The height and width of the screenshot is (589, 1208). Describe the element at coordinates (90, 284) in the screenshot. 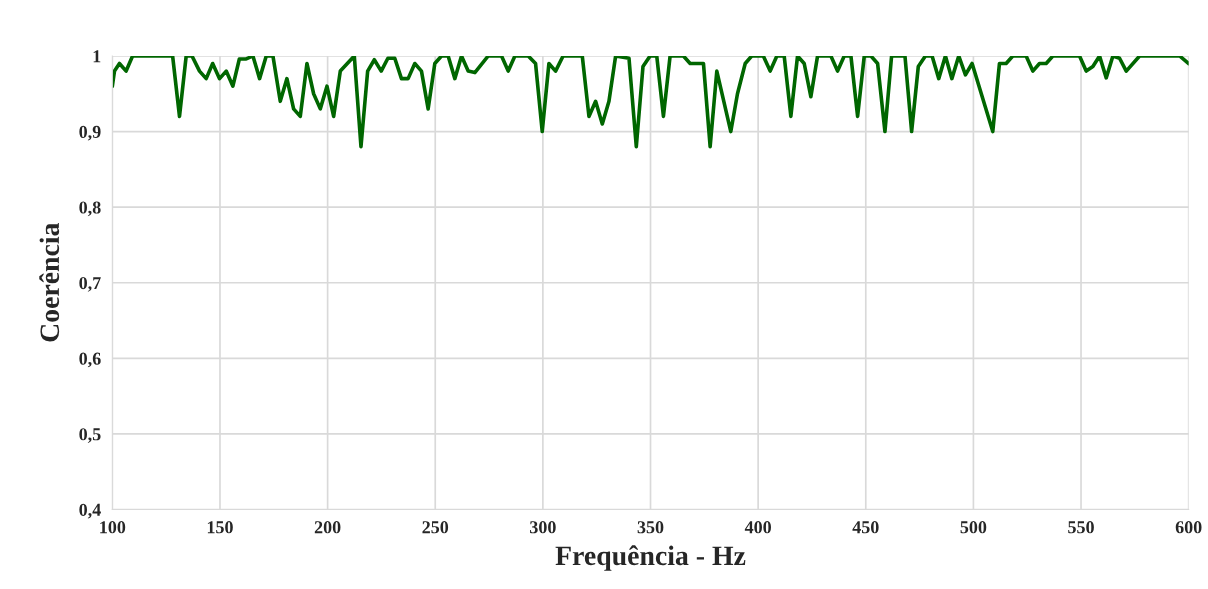

I see `y-tick-label: 0,7` at that location.